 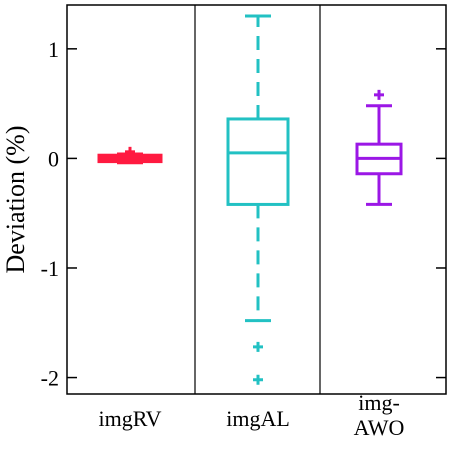 I want to click on category-label: imgAL, so click(x=258, y=418).